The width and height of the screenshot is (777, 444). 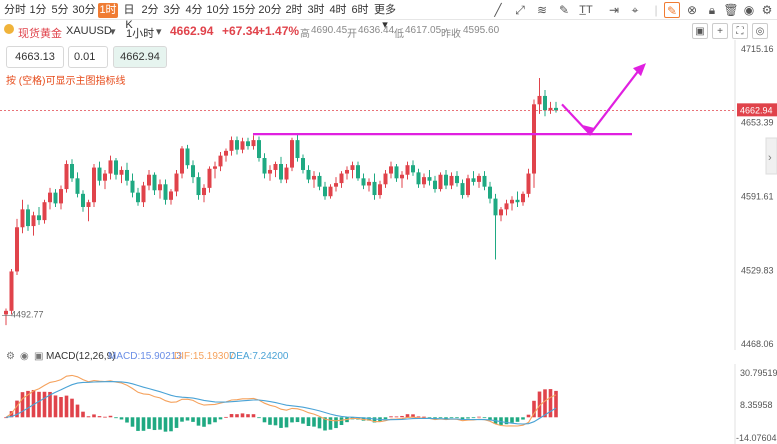 I want to click on sell-price-button: 4663.13, so click(x=35, y=57).